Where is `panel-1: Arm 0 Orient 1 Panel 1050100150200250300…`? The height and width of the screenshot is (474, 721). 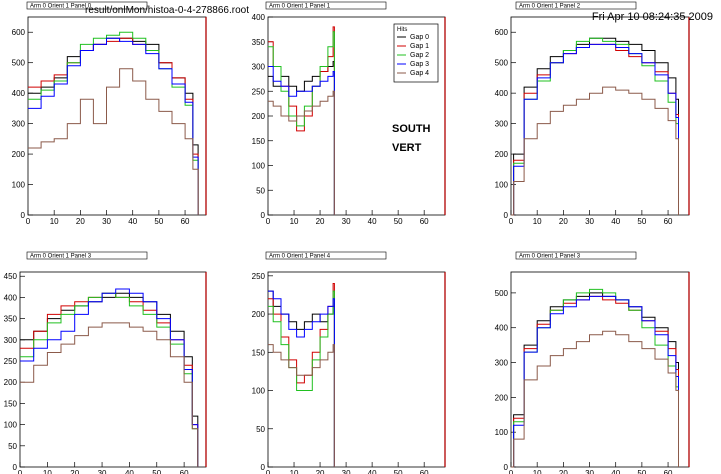 panel-1: Arm 0 Orient 1 Panel 1050100150200250300… is located at coordinates (349, 113).